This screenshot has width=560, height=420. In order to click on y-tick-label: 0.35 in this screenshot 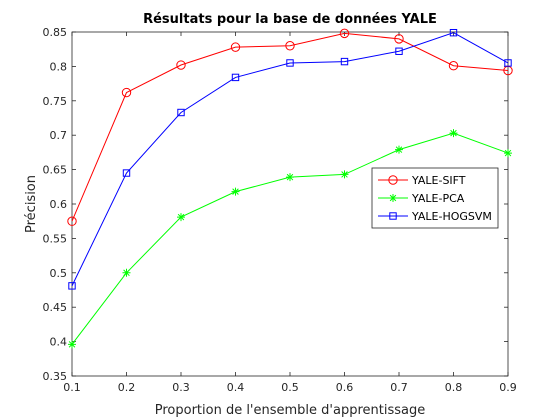, I will do `click(55, 376)`.